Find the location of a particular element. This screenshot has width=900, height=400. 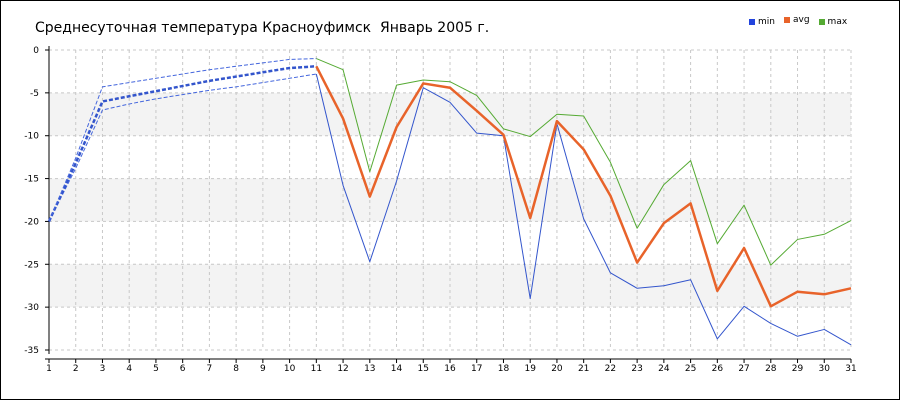

y-tick-label: -10 is located at coordinates (31, 137).